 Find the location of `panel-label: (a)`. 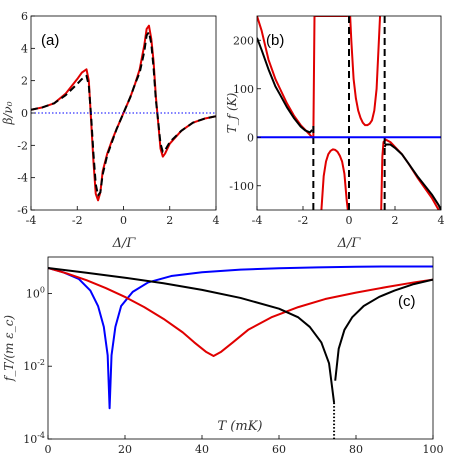

panel-label: (a) is located at coordinates (50, 40).